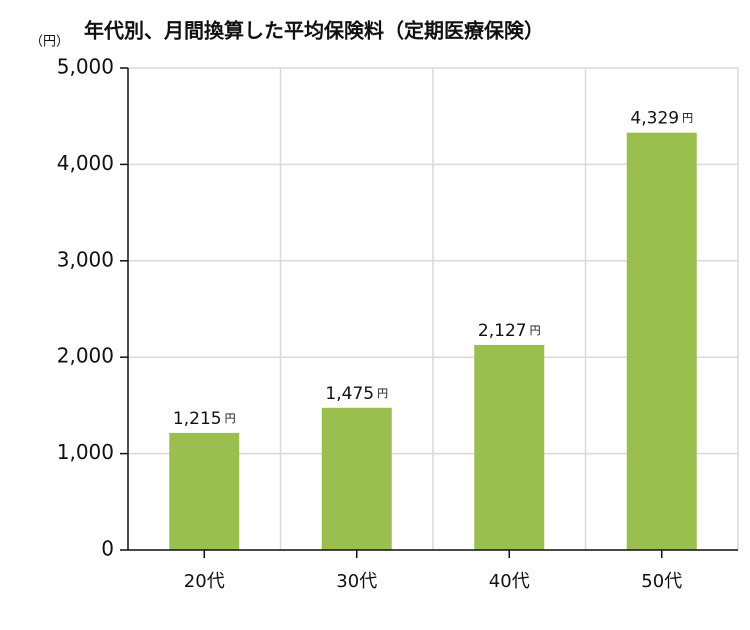 Image resolution: width=750 pixels, height=630 pixels. What do you see at coordinates (654, 119) in the screenshot?
I see `value-label-number: 4,329` at bounding box center [654, 119].